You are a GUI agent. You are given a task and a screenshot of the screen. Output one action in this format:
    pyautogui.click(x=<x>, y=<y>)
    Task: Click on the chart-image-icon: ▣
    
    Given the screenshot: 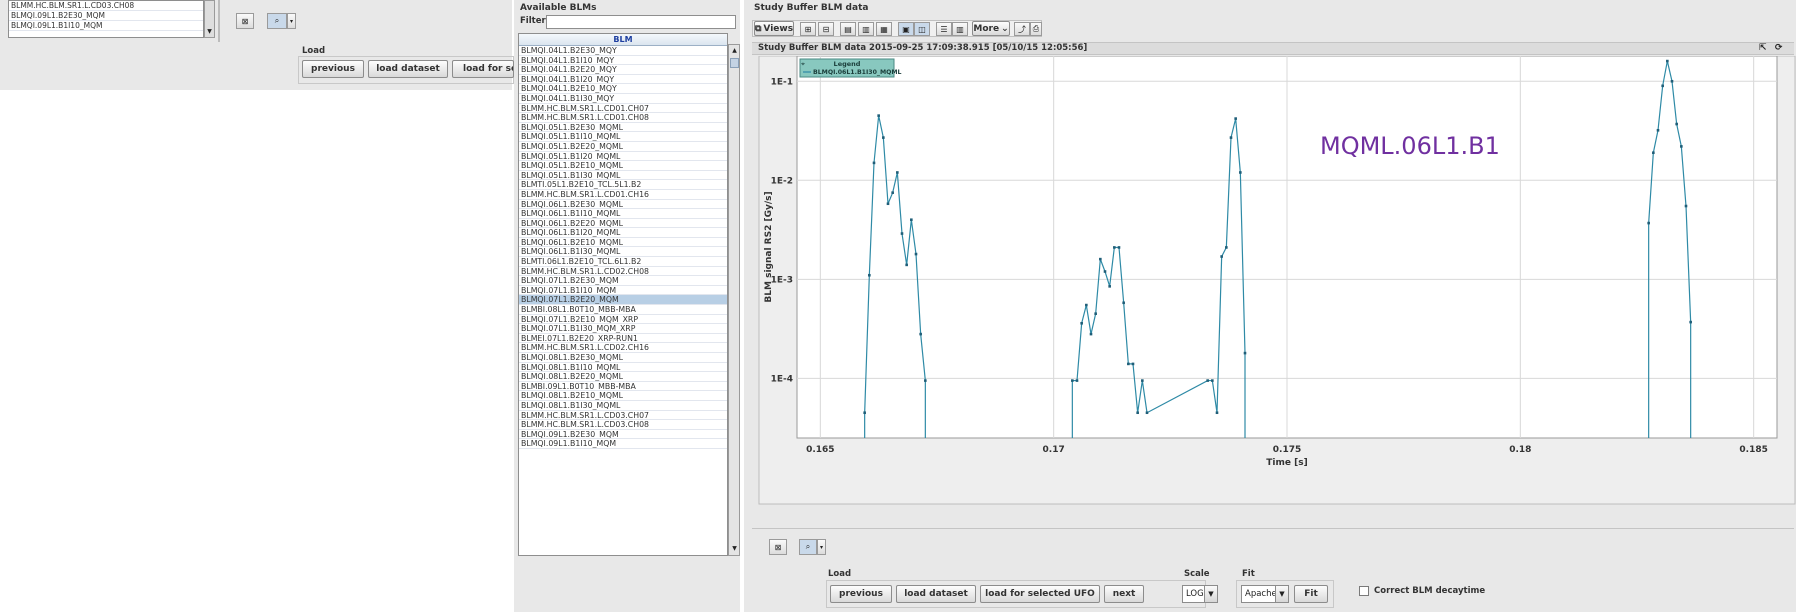 What is the action you would take?
    pyautogui.click(x=906, y=29)
    